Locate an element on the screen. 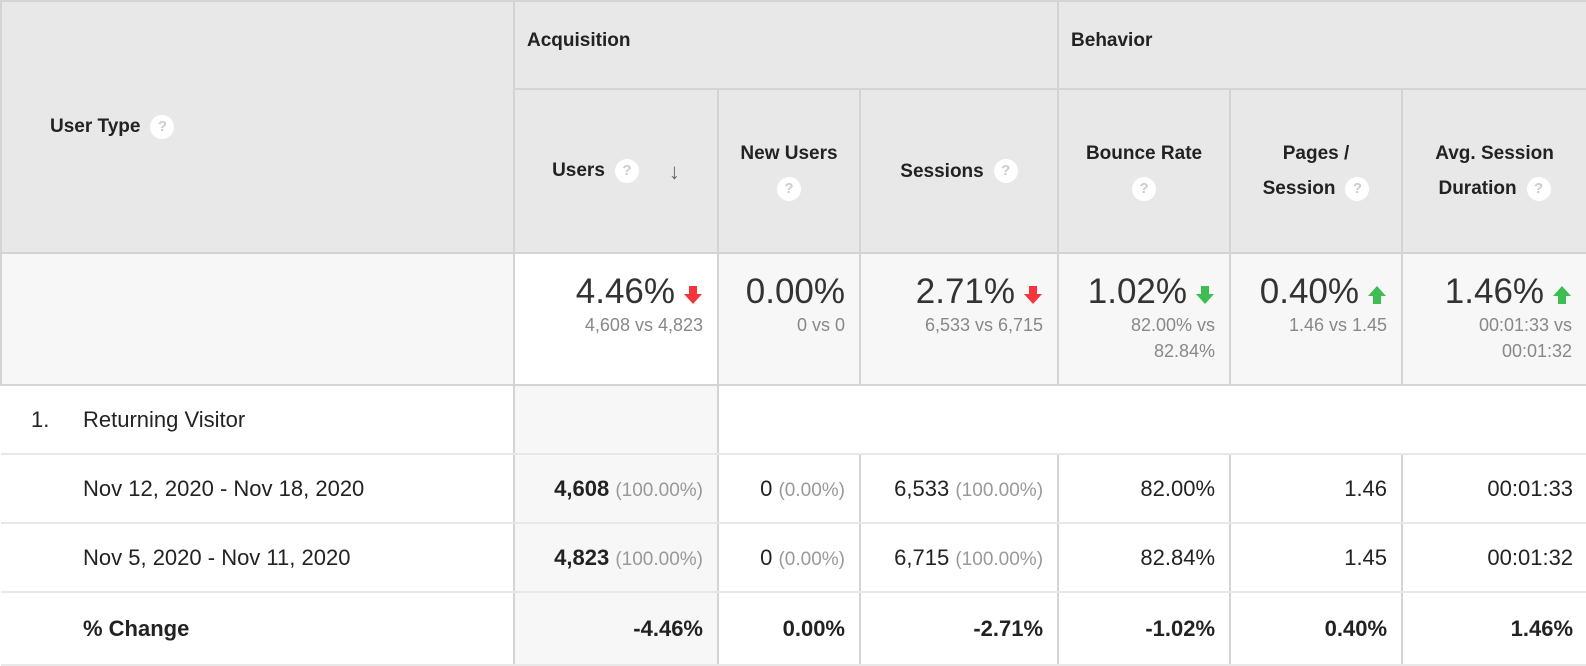 The width and height of the screenshot is (1586, 666). col-avg-session-duration: Avg. Session Duration? is located at coordinates (1493, 171).